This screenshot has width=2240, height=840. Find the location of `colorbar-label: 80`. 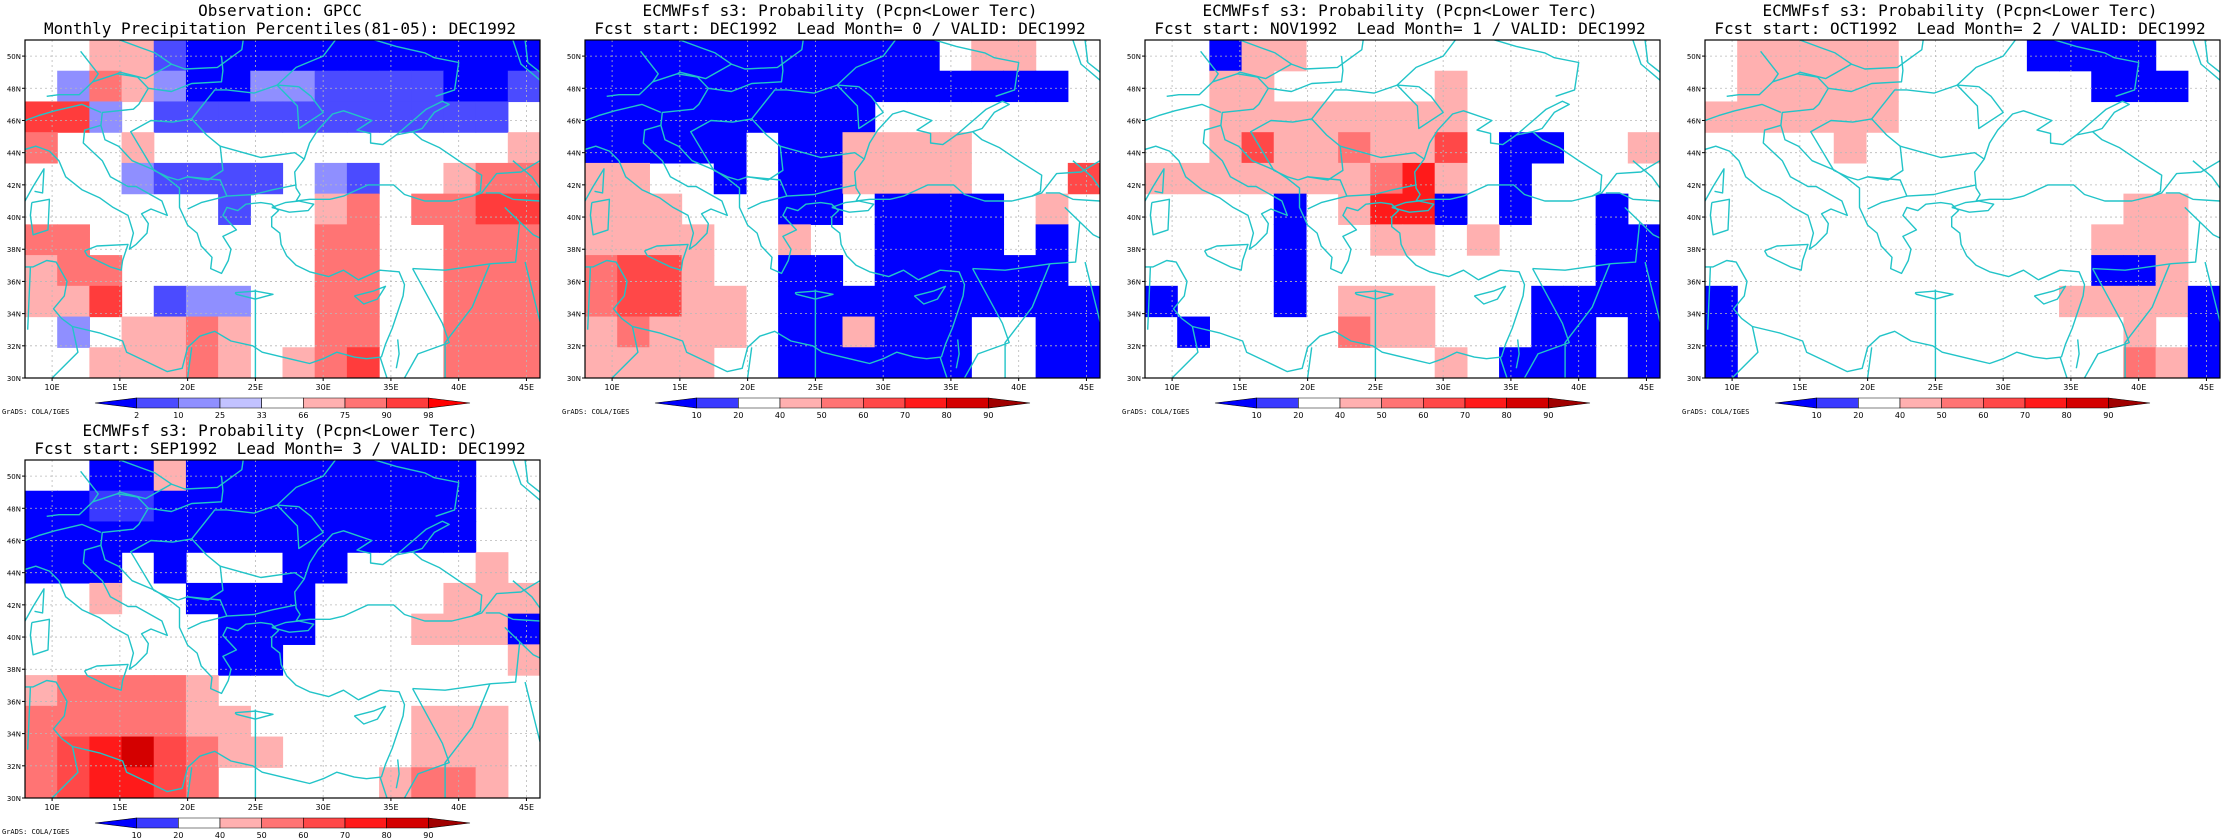

colorbar-label: 80 is located at coordinates (1507, 415).